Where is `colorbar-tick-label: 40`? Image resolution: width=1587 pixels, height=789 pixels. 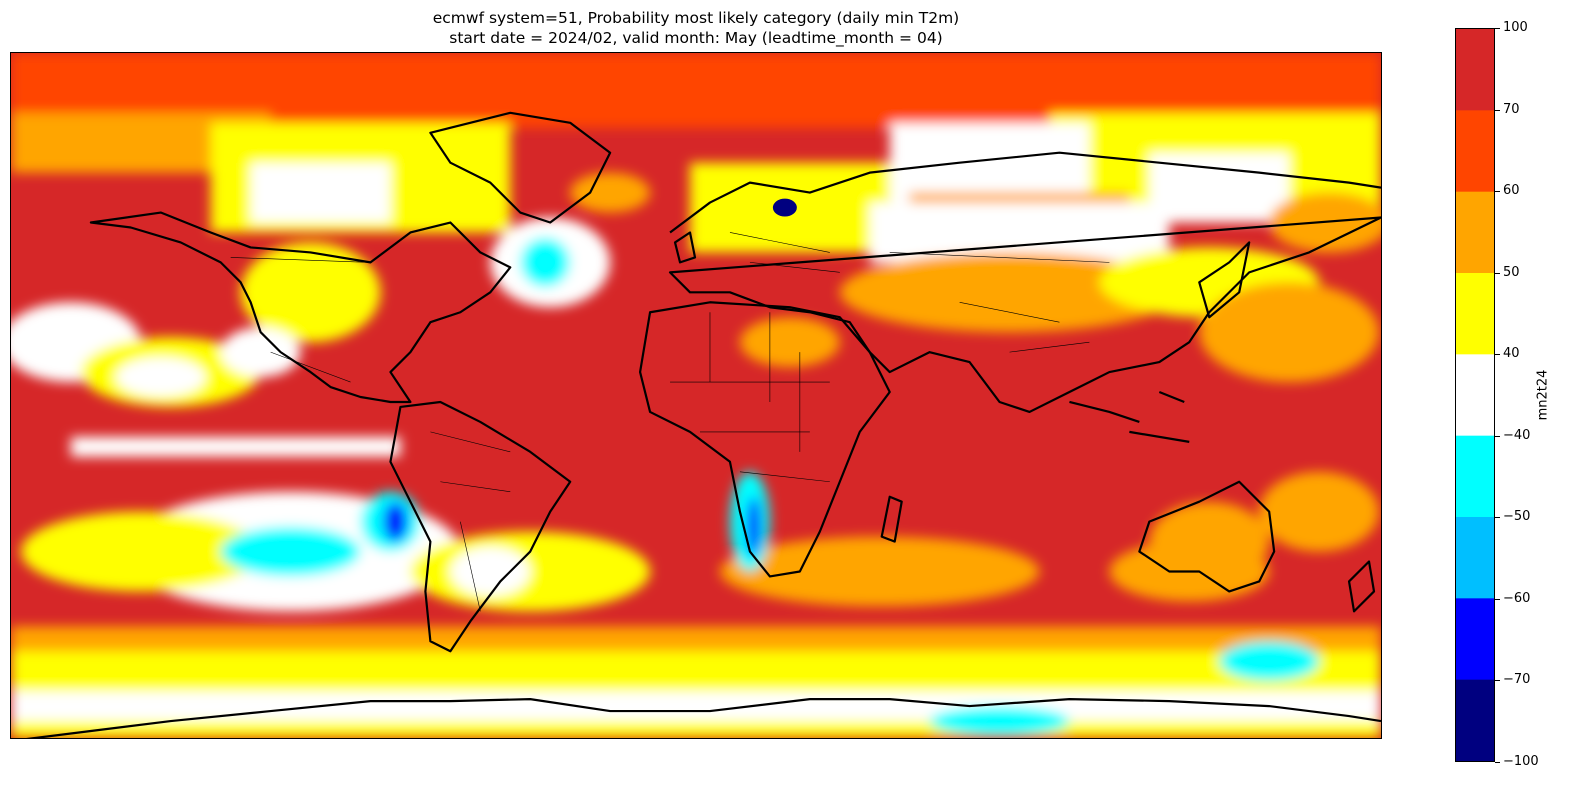
colorbar-tick-label: 40 is located at coordinates (1511, 354).